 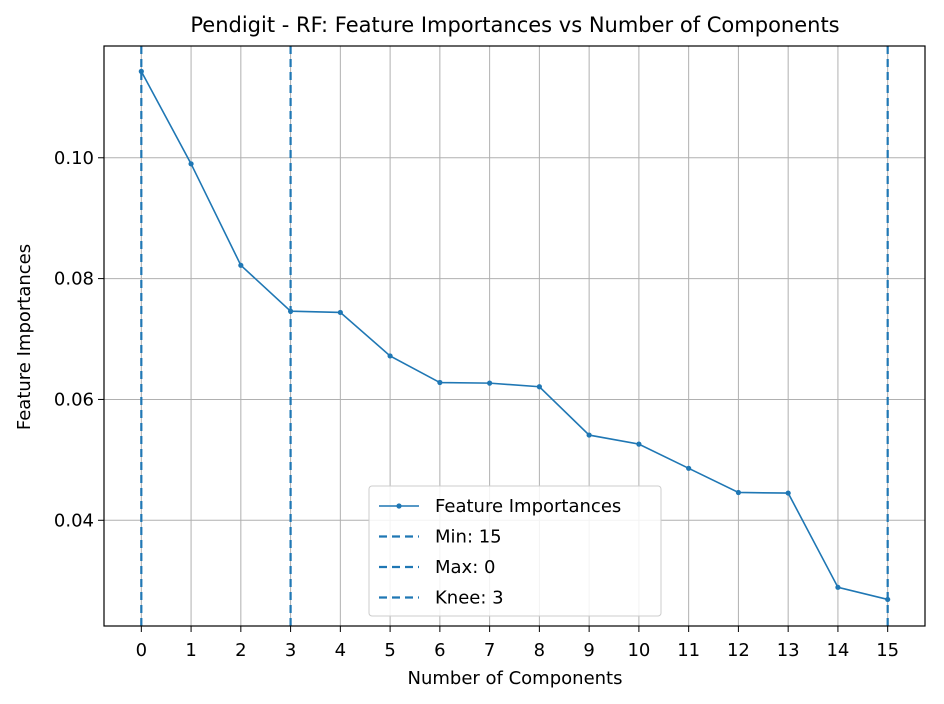 What do you see at coordinates (439, 650) in the screenshot?
I see `x-tick-label: 6` at bounding box center [439, 650].